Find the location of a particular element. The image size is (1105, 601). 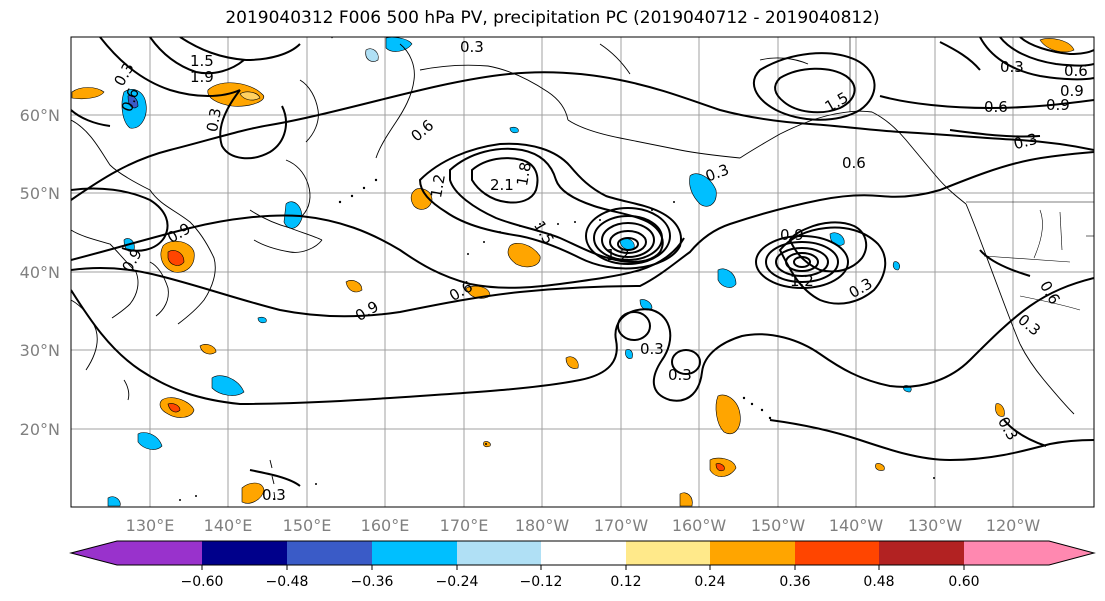

lat-label: 60°N is located at coordinates (40, 115).